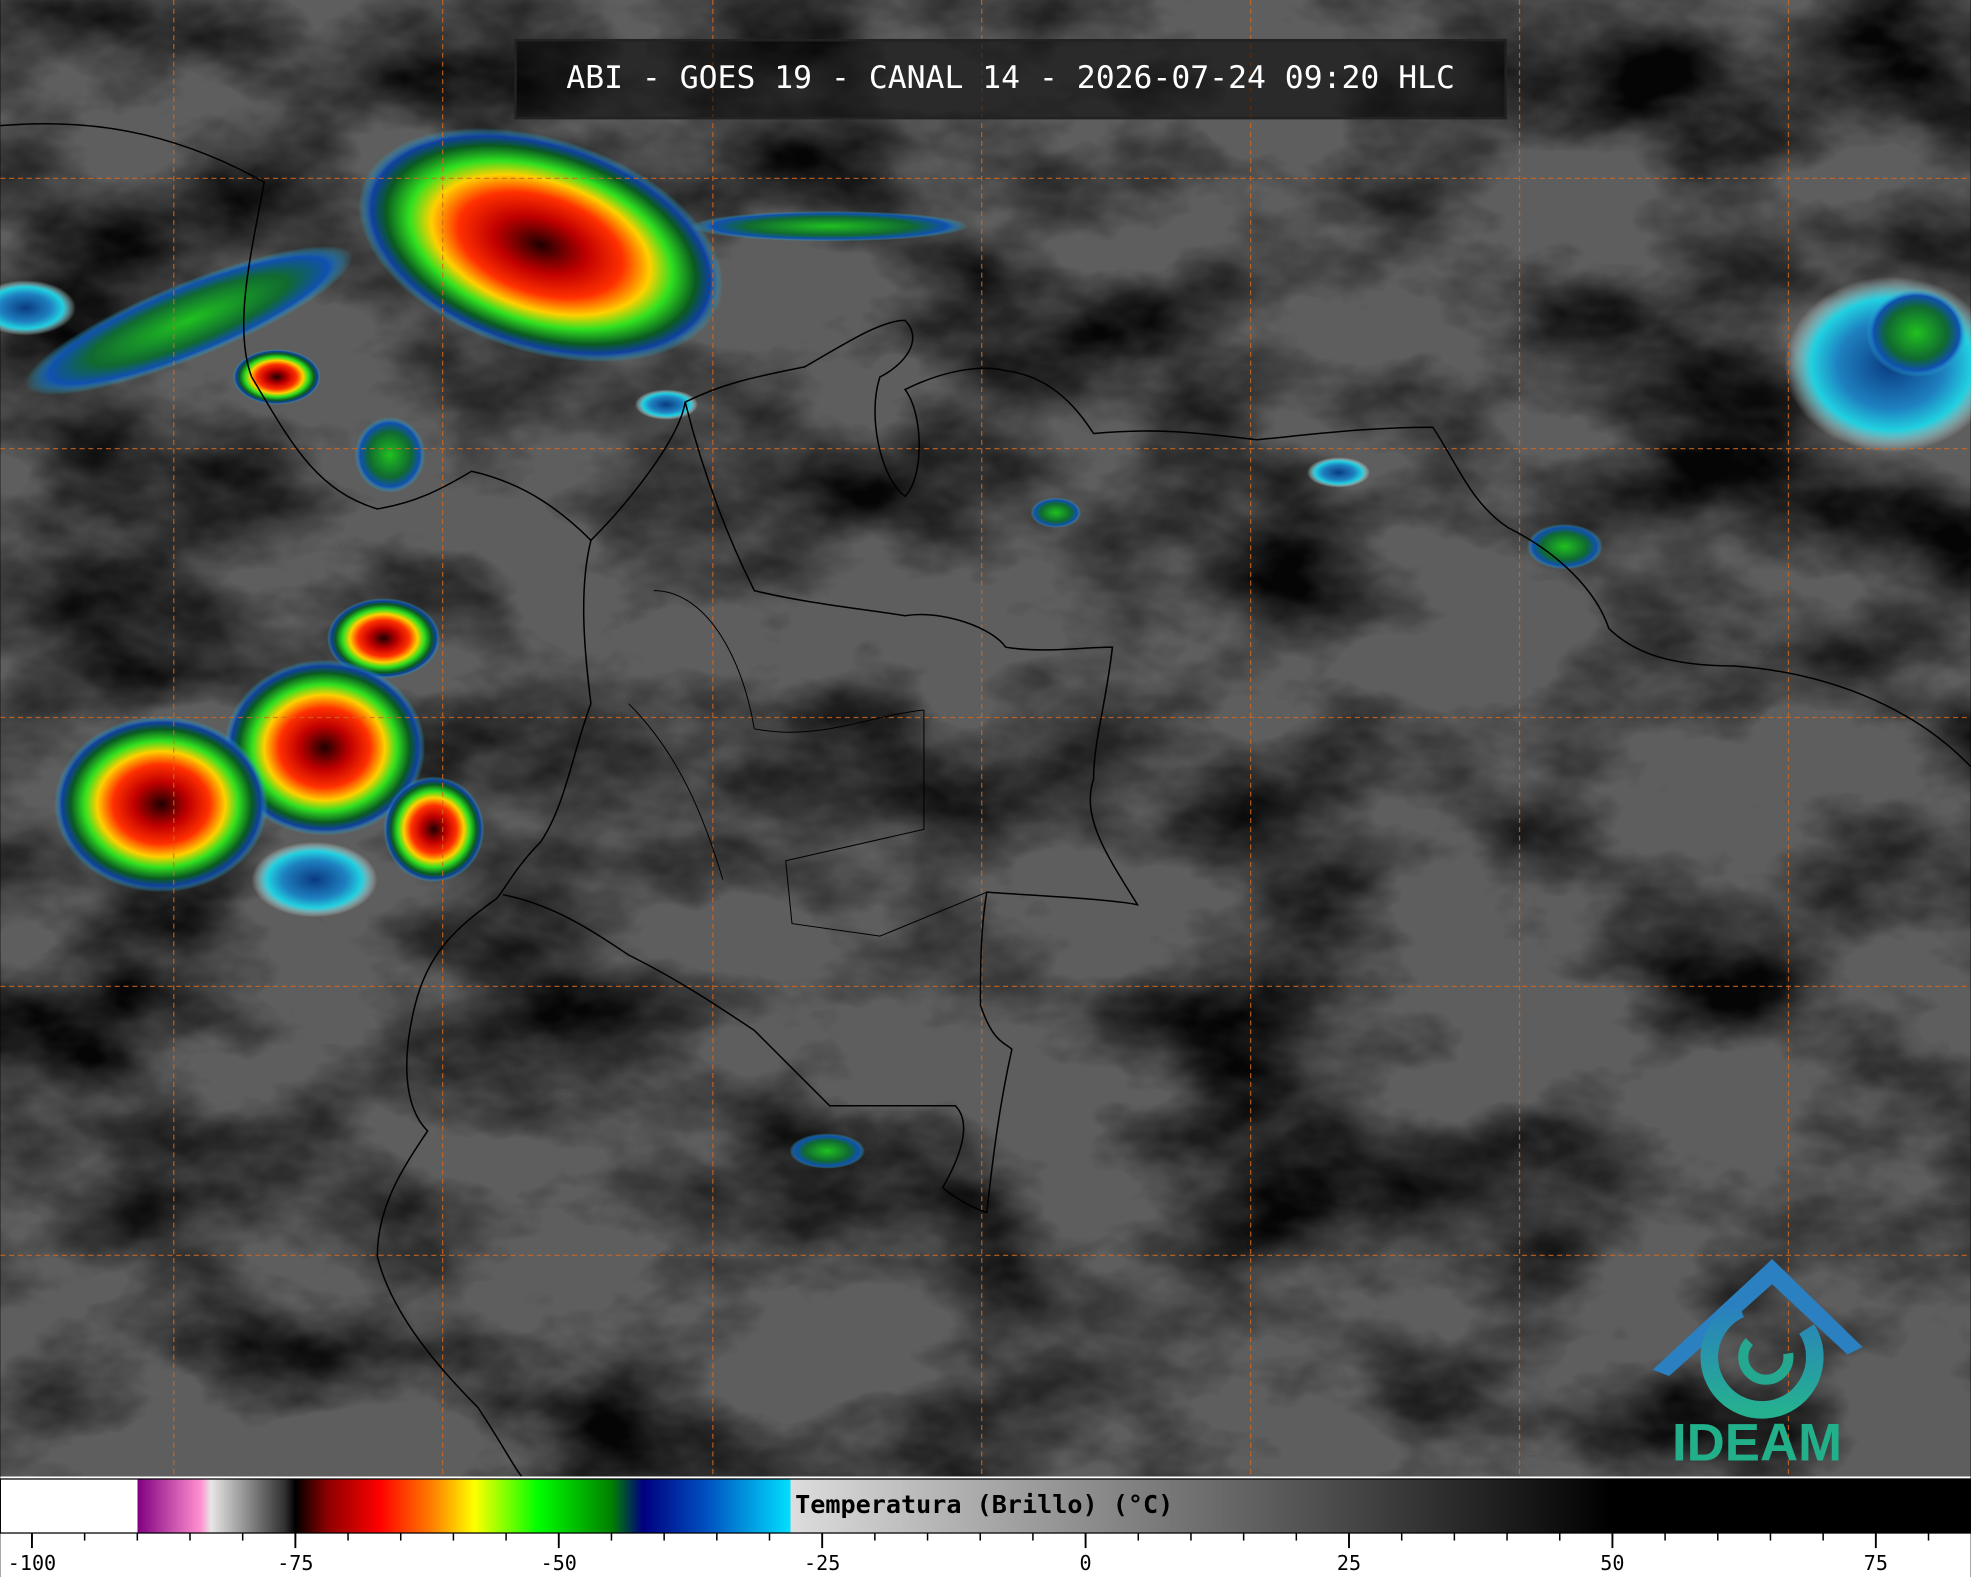  What do you see at coordinates (295, 1563) in the screenshot?
I see `tick-label: -75` at bounding box center [295, 1563].